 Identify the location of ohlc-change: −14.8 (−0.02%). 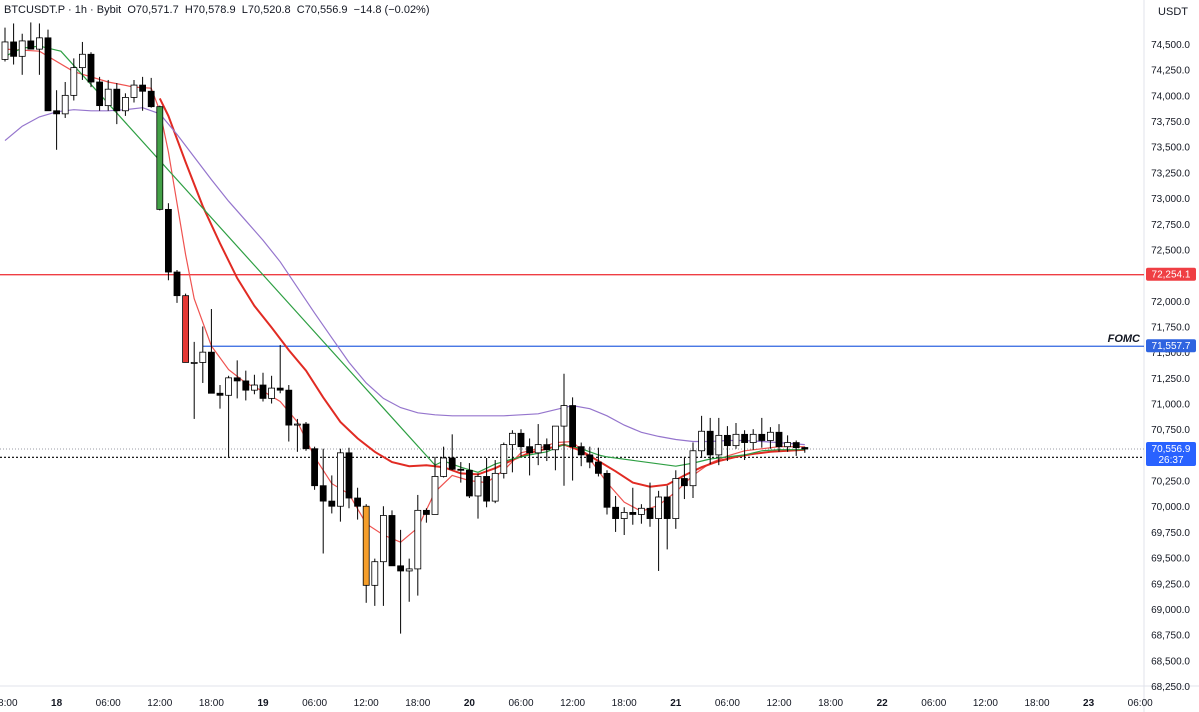
(391, 10).